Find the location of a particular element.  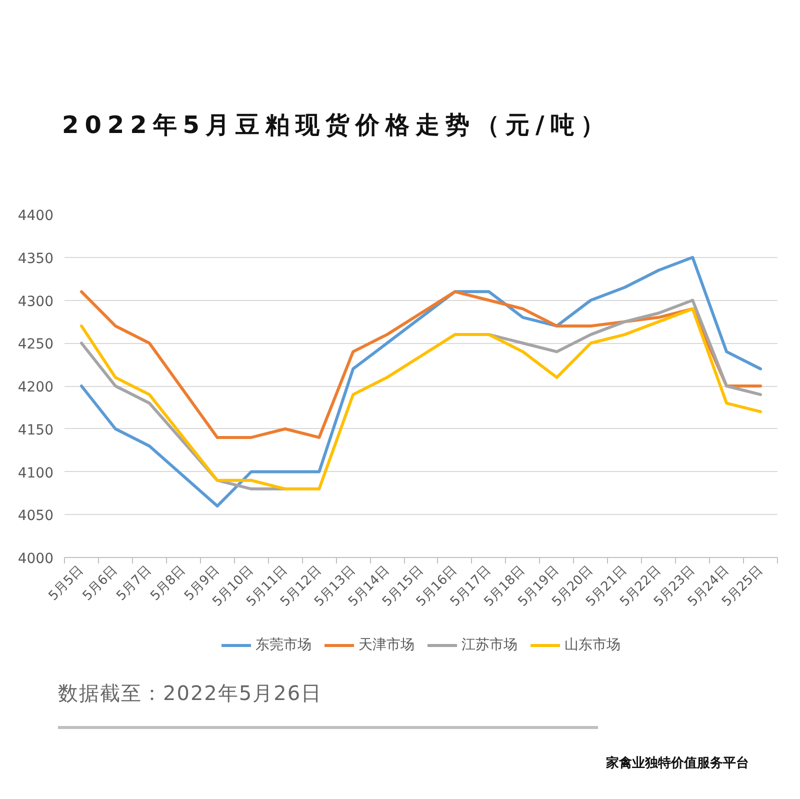

y-tick-label: 4100 is located at coordinates (36, 473).